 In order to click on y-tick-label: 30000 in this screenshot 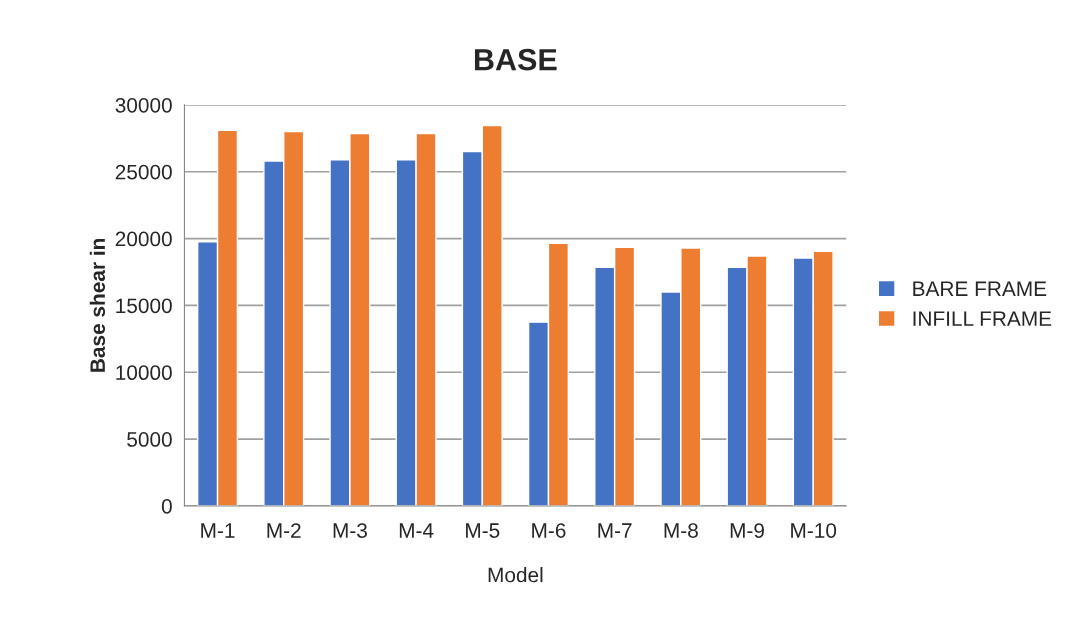, I will do `click(143, 105)`.